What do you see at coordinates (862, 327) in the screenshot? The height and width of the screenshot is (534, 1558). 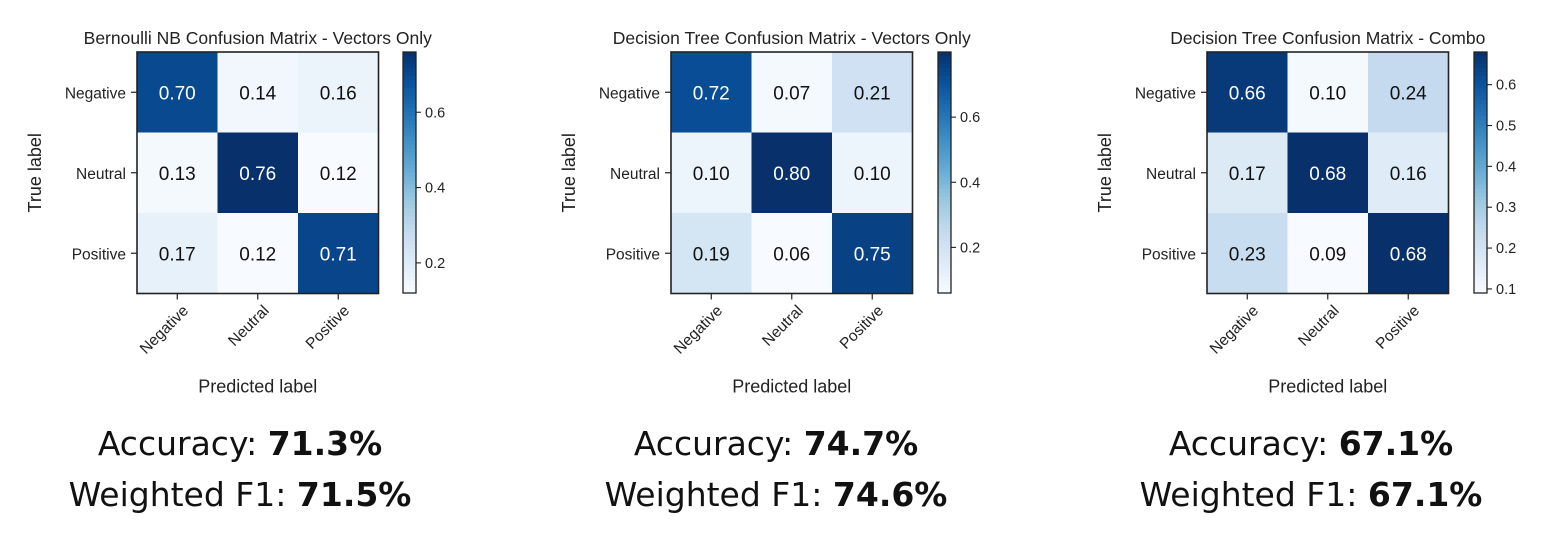 I see `x-tick-label: Positive` at bounding box center [862, 327].